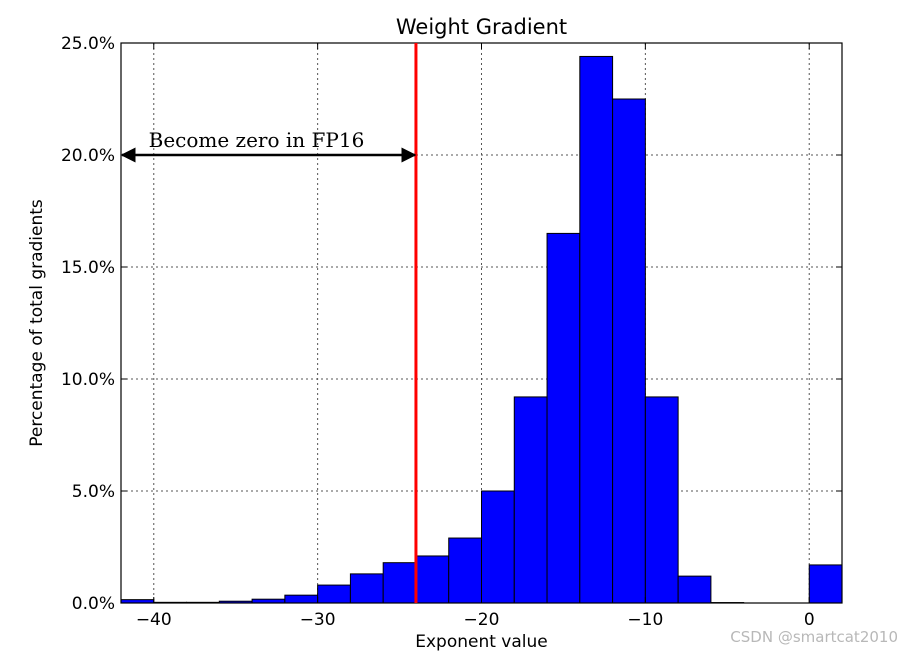  I want to click on x-axis-label: Exponent value, so click(481, 642).